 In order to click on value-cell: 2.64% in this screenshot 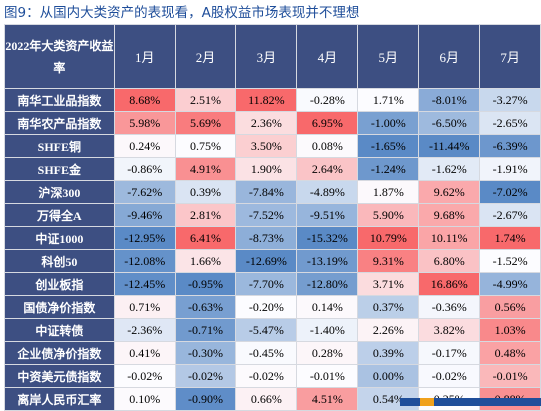, I will do `click(327, 169)`.